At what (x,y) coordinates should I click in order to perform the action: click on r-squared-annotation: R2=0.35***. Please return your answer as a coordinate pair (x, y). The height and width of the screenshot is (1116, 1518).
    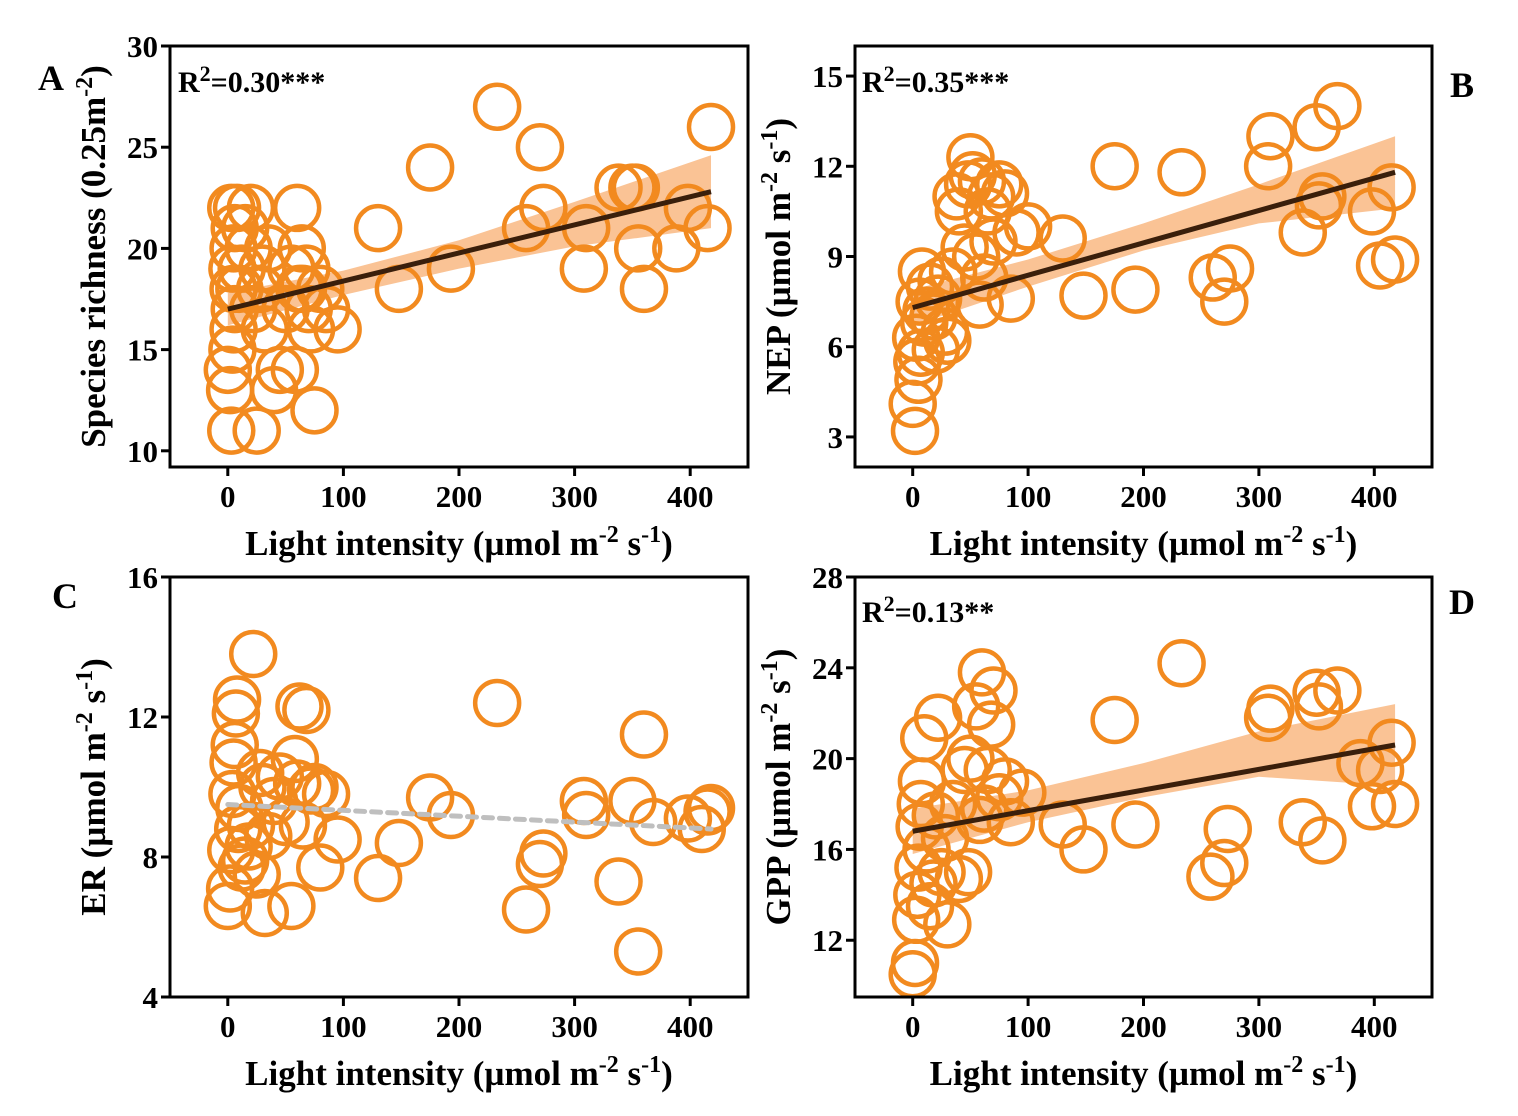
    Looking at the image, I should click on (935, 80).